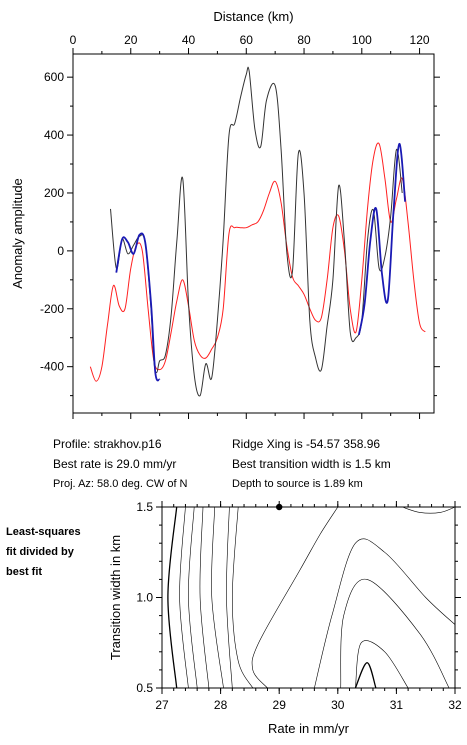 Image resolution: width=467 pixels, height=745 pixels. I want to click on projection-azimuth-text: Proj. Az: 58.0 deg. CW of N, so click(120, 484).